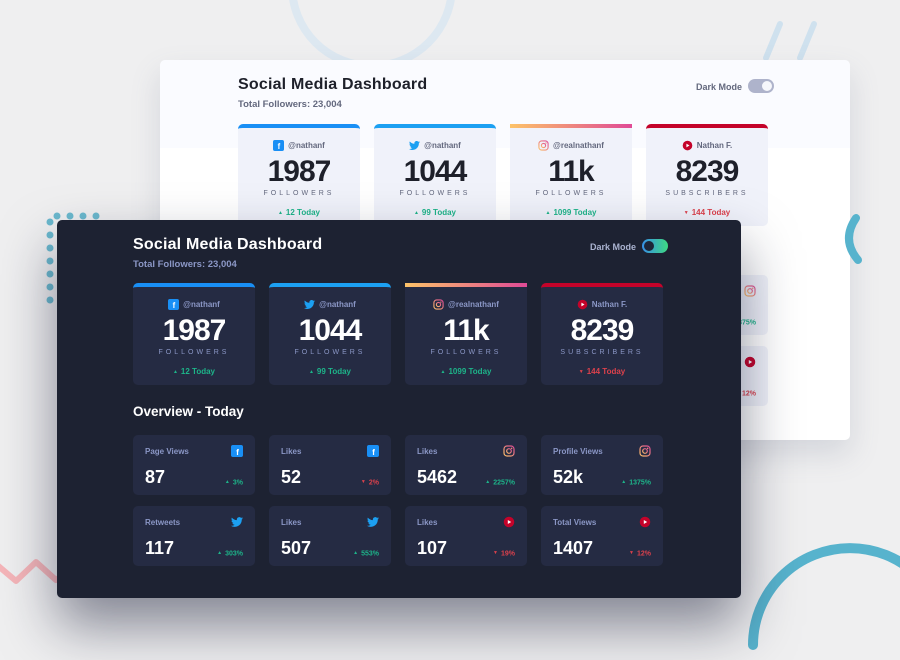 The width and height of the screenshot is (900, 660). Describe the element at coordinates (228, 244) in the screenshot. I see `page-title: Social Media Dashboard` at that location.